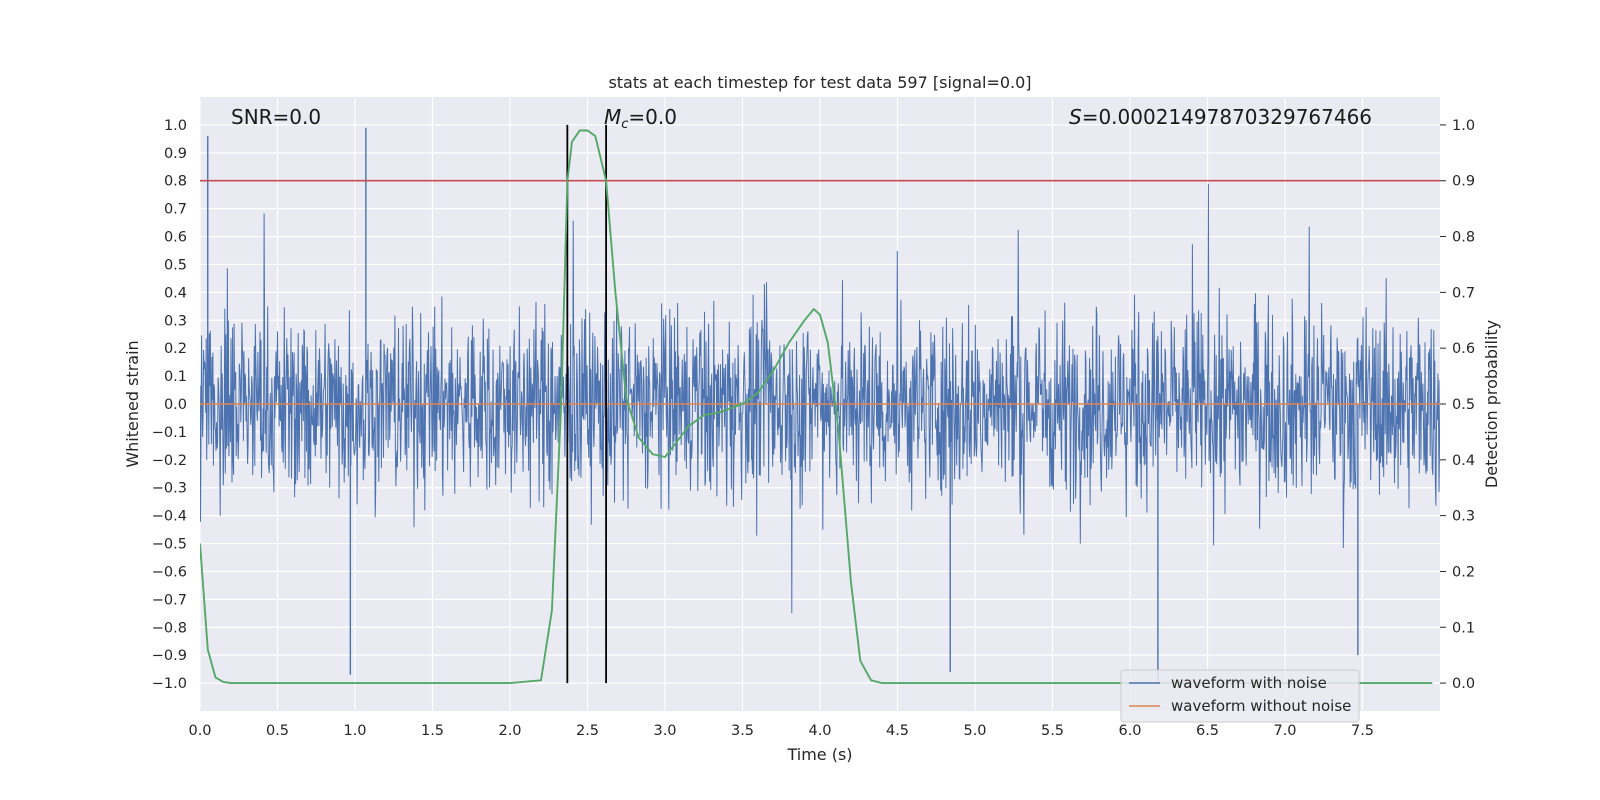 This screenshot has width=1600, height=800. I want to click on x-tick-label: 2.0, so click(509, 731).